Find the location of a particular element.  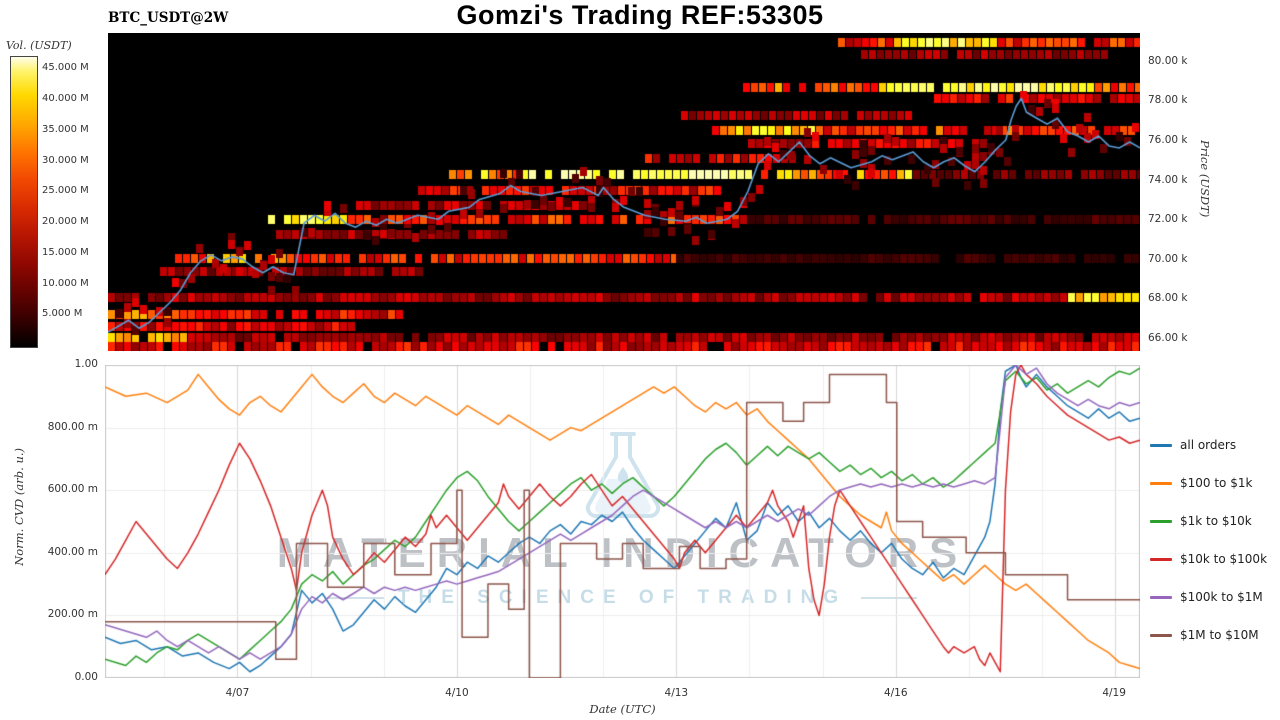

x-tick: 4/13 is located at coordinates (676, 693).